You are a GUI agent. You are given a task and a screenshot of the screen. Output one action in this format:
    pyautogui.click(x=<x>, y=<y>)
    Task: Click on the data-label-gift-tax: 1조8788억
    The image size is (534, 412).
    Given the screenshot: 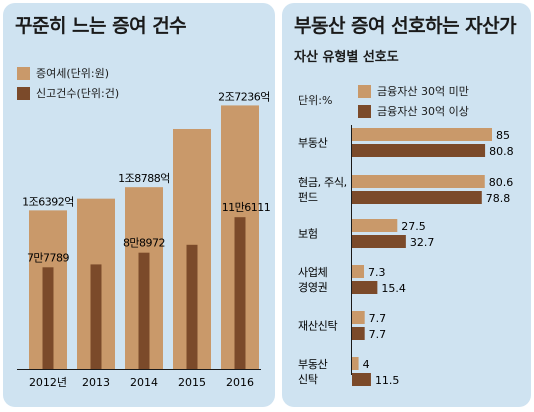 What is the action you would take?
    pyautogui.click(x=144, y=178)
    